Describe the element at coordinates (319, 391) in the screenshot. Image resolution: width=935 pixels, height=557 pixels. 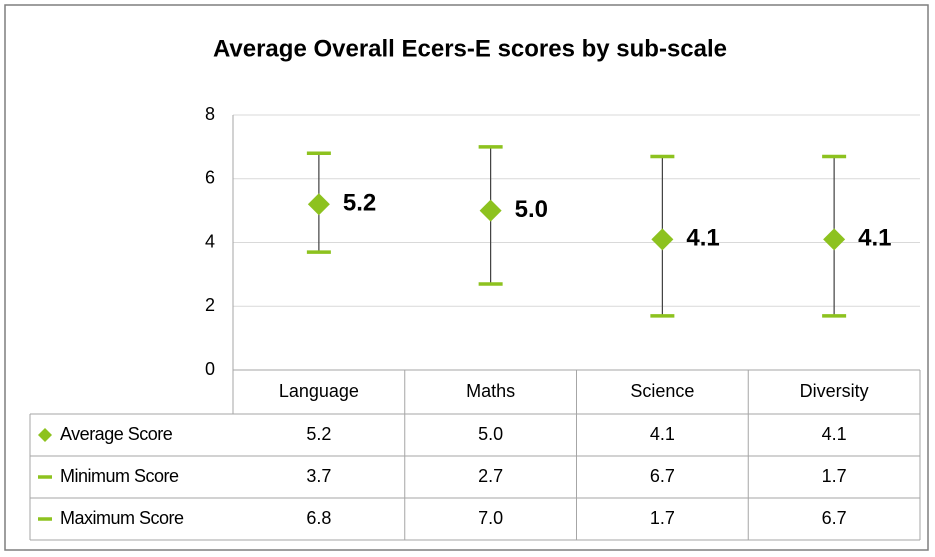
I see `x-tick-label: Language` at that location.